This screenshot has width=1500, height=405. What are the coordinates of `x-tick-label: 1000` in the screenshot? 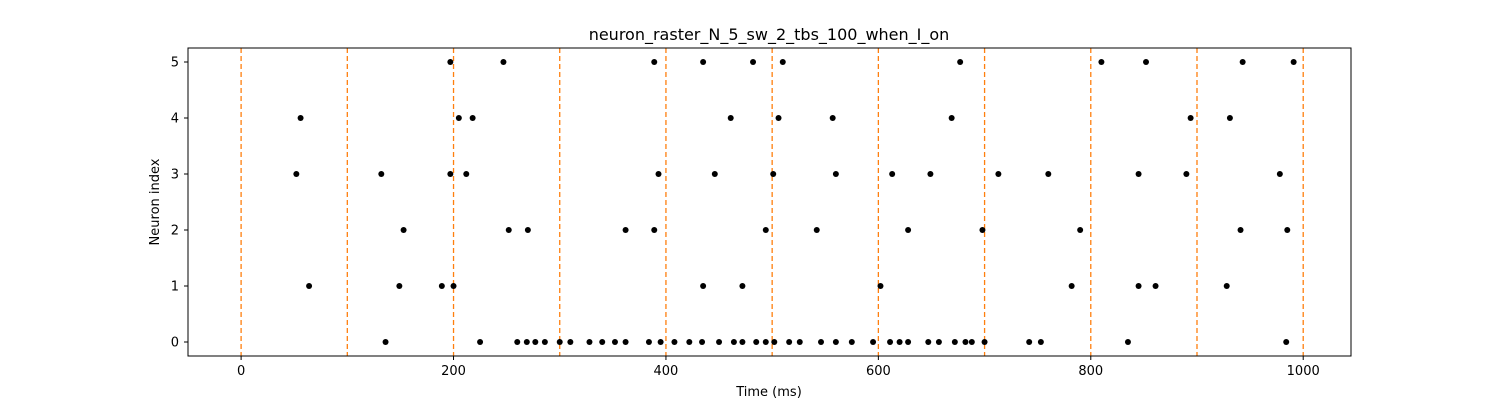 It's located at (1303, 371).